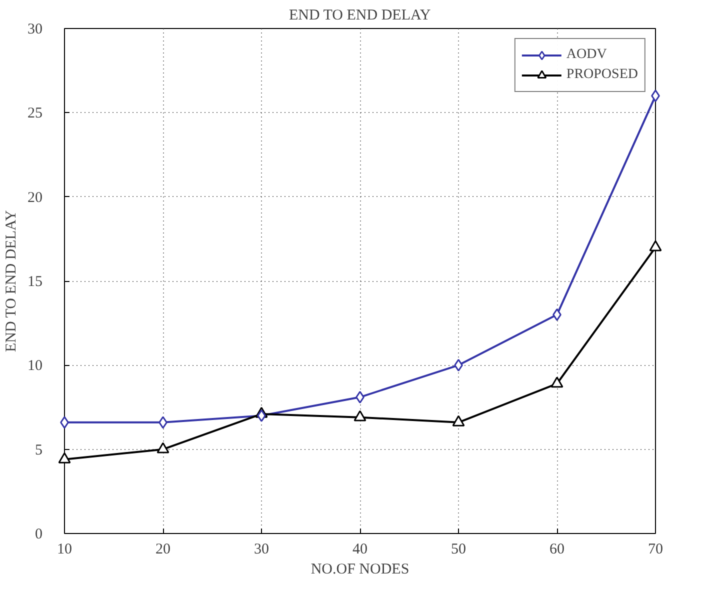  Describe the element at coordinates (163, 550) in the screenshot. I see `x-tick-label: 20` at that location.